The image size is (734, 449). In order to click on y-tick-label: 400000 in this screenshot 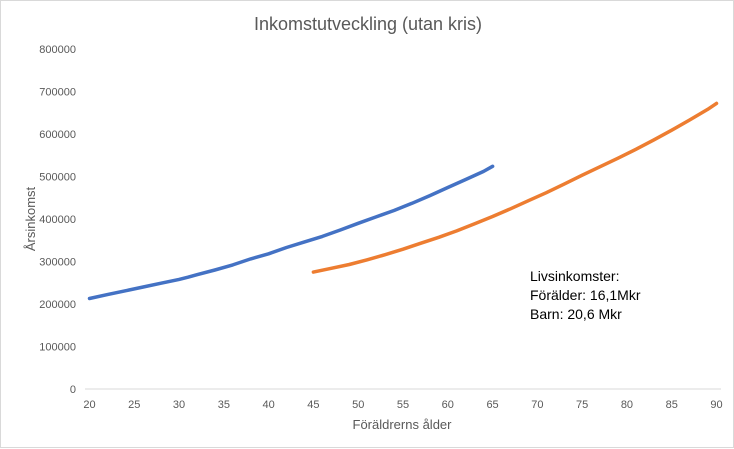, I will do `click(57, 220)`.